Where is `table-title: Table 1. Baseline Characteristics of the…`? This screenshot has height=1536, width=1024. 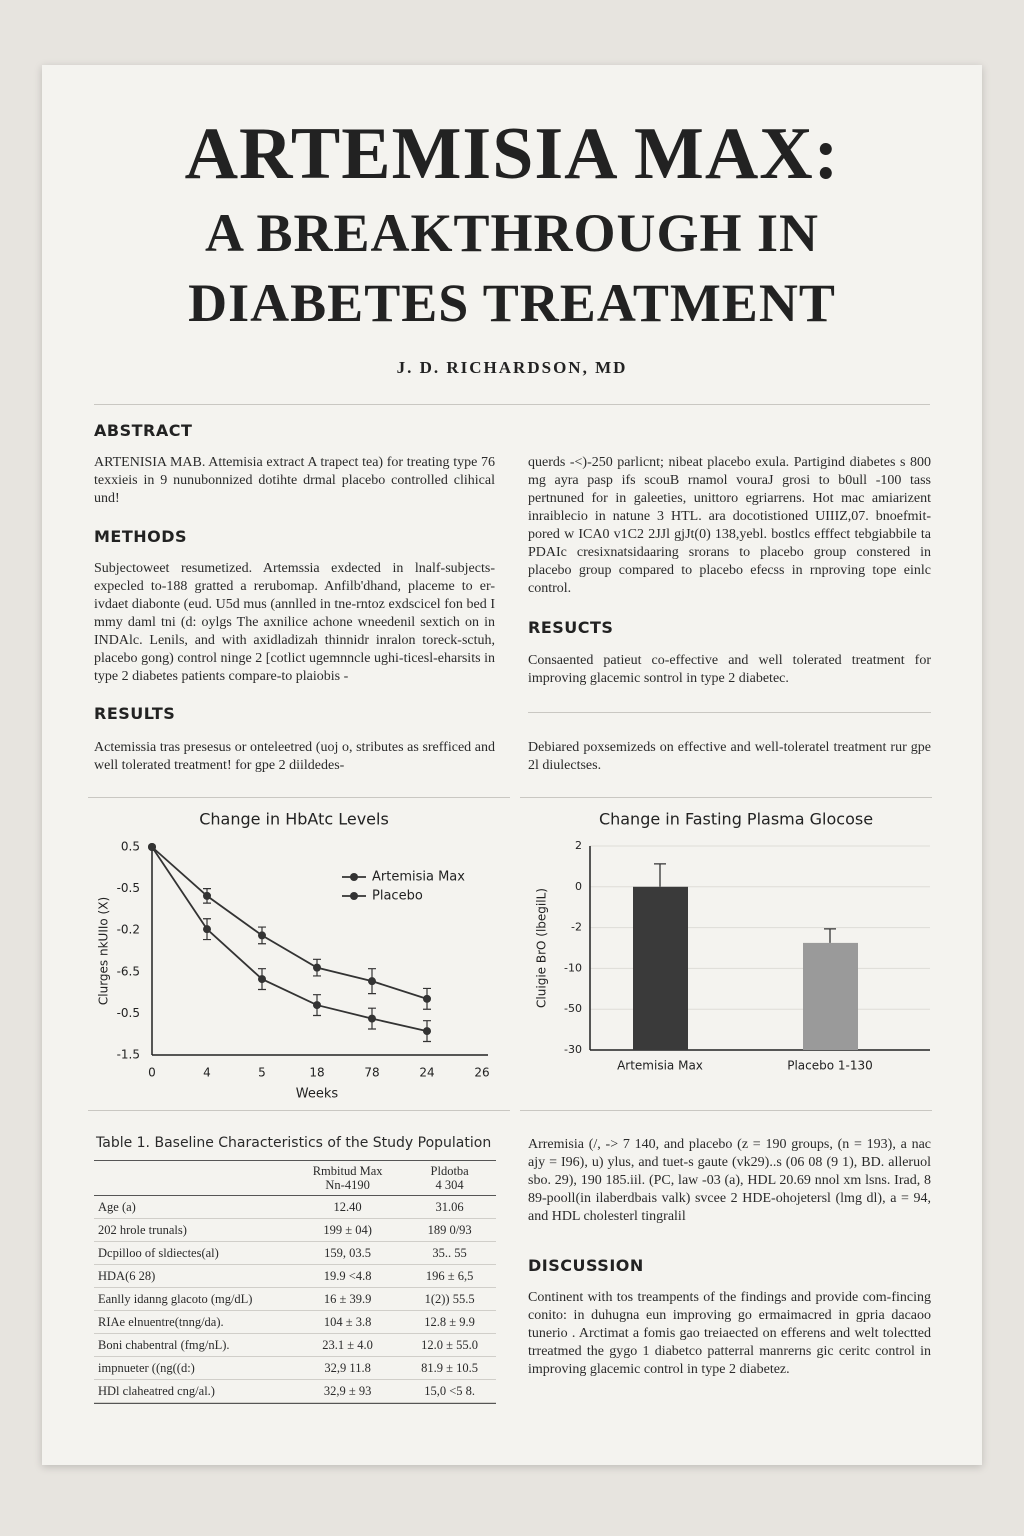
table-title: Table 1. Baseline Characteristics of the… is located at coordinates (294, 1143).